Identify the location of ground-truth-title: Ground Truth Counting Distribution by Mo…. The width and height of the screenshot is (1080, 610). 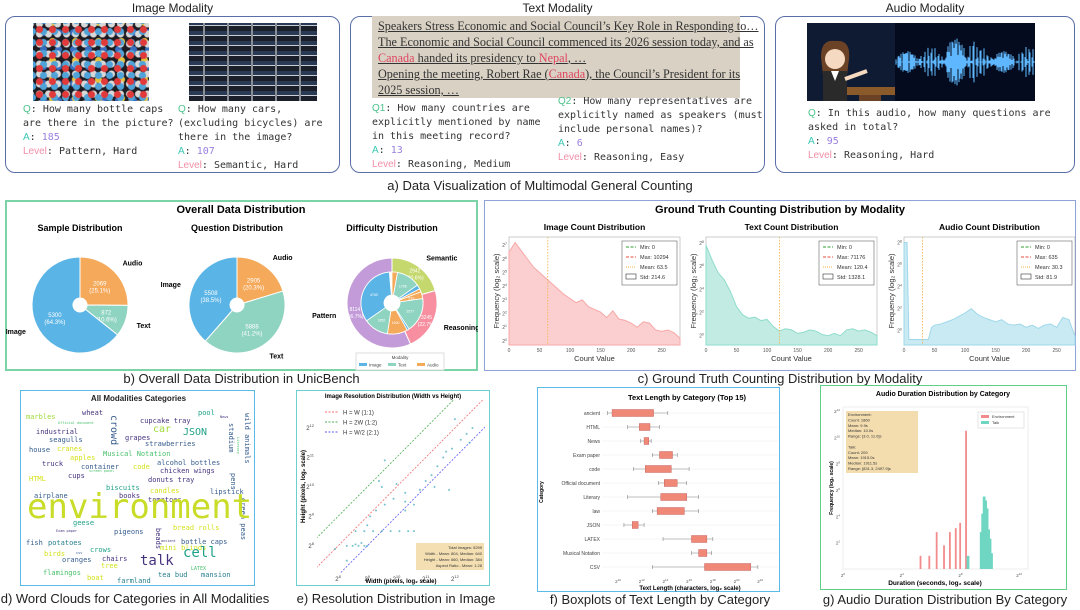
(780, 210).